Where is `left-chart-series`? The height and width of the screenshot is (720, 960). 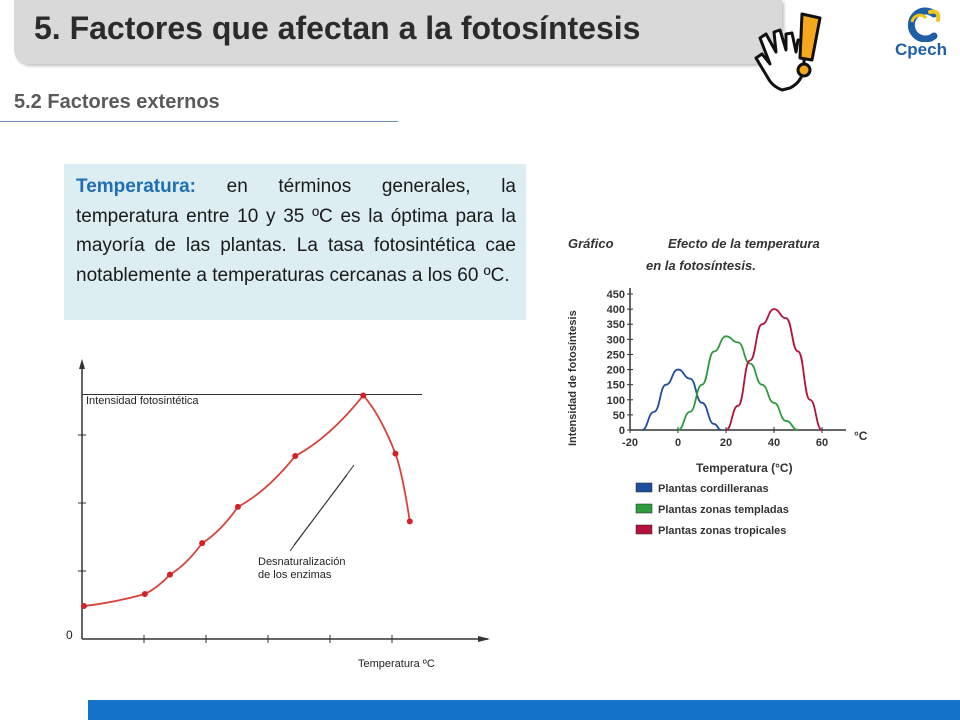 left-chart-series is located at coordinates (247, 501).